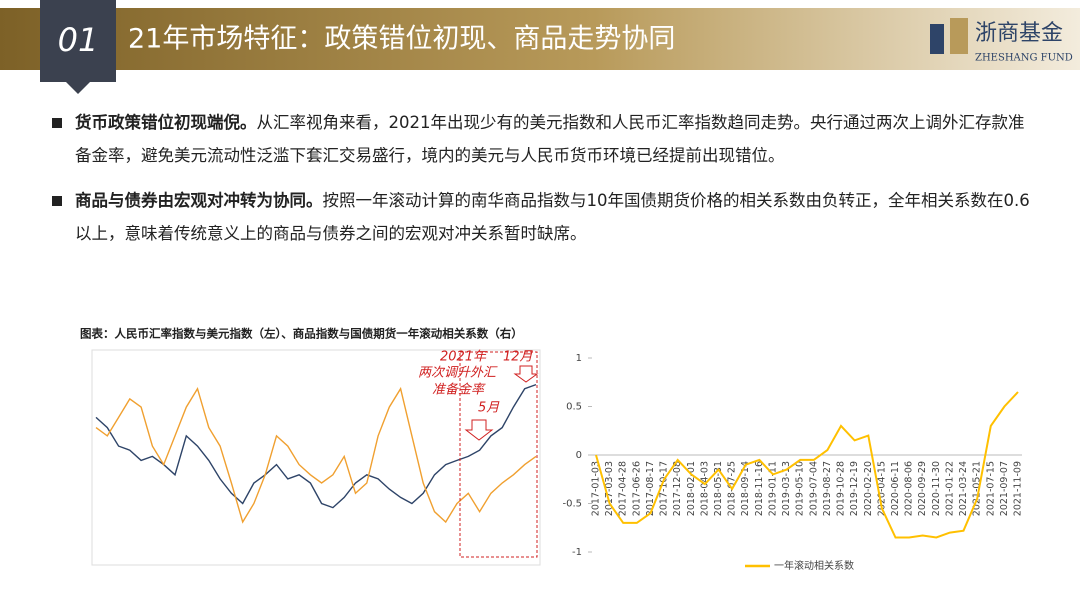  I want to click on x-tick-label: 2020-06-11, so click(895, 488).